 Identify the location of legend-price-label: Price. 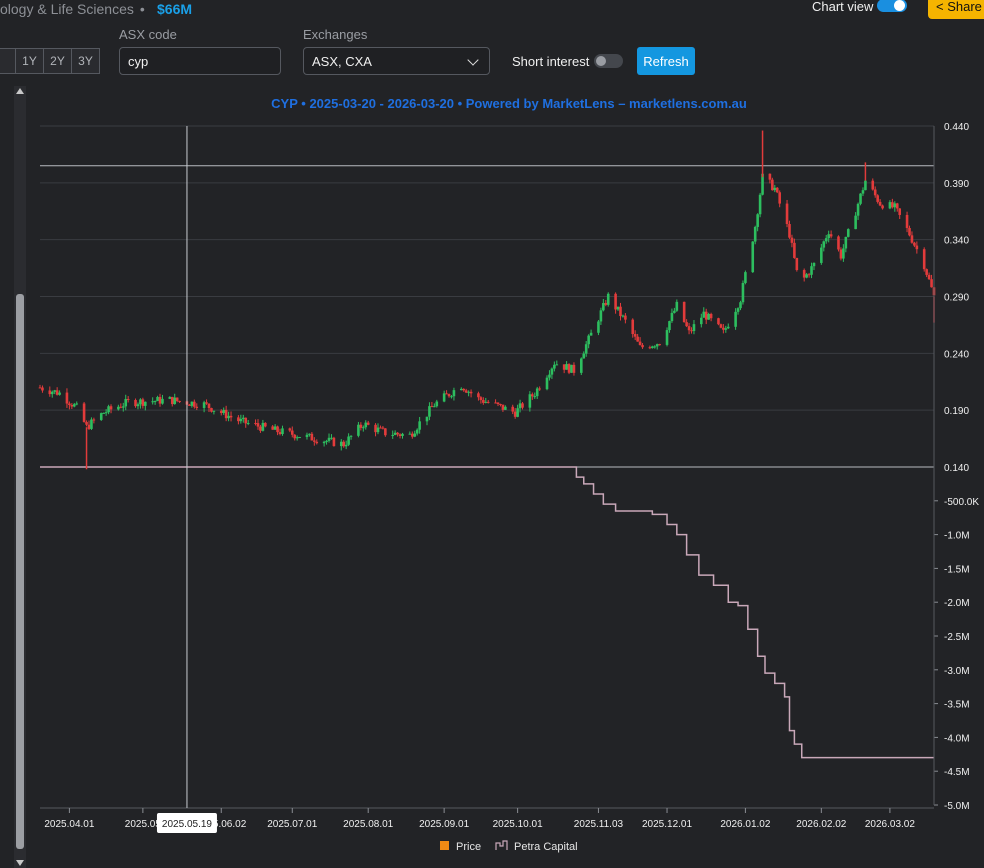
(468, 847).